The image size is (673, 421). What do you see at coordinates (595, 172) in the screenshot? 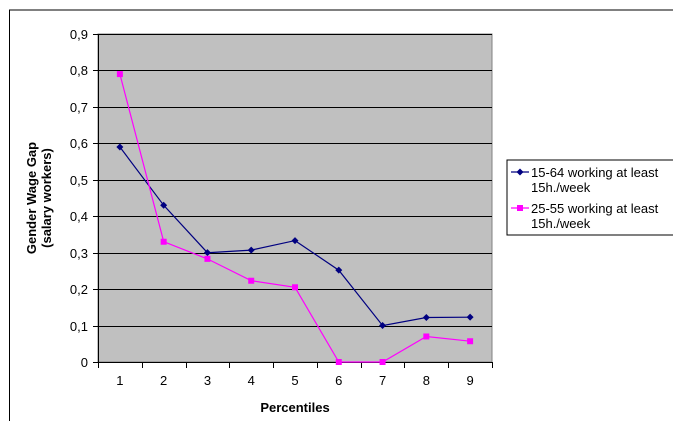
I see `legend-label-series-1-line-1: 15-64 working at least` at bounding box center [595, 172].